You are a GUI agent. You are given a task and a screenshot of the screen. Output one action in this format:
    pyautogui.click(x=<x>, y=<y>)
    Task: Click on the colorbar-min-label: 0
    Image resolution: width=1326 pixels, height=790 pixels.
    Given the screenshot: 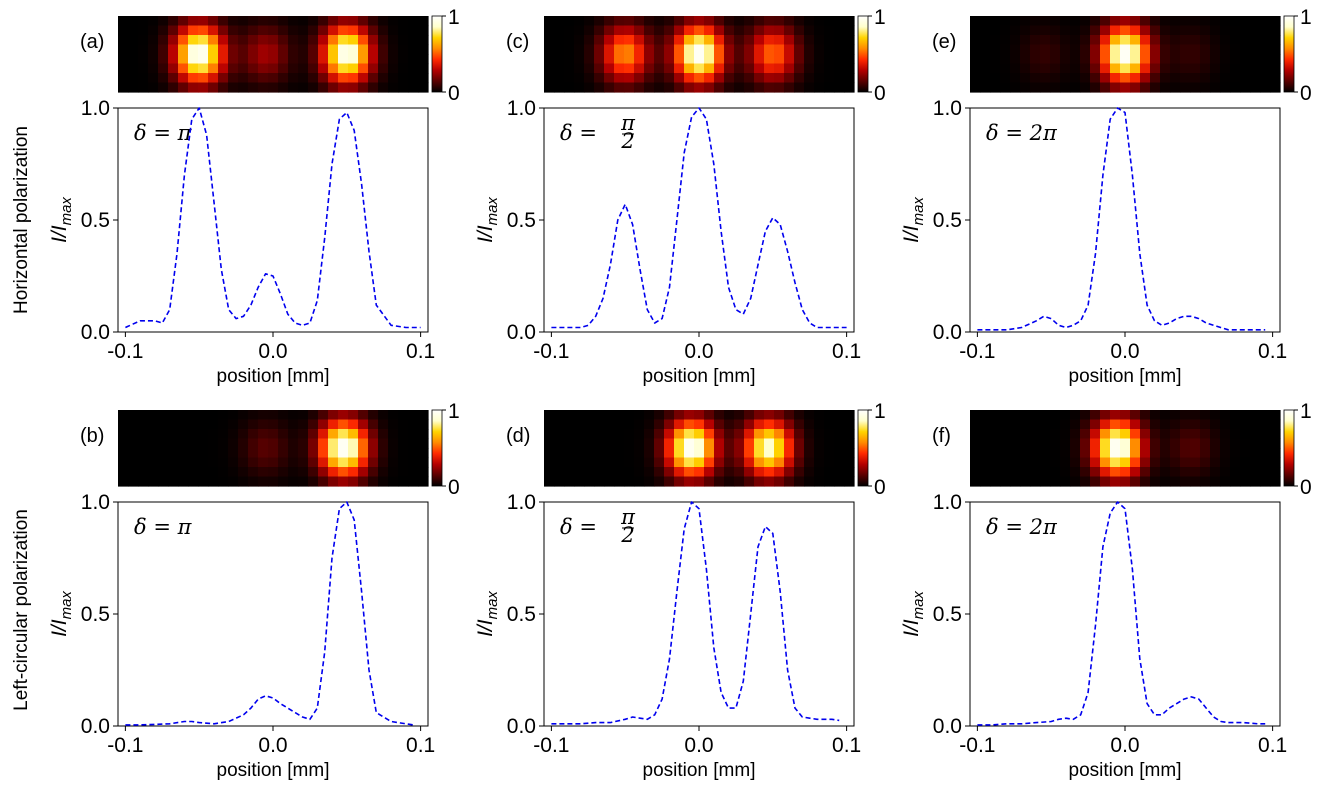 What is the action you would take?
    pyautogui.click(x=454, y=93)
    